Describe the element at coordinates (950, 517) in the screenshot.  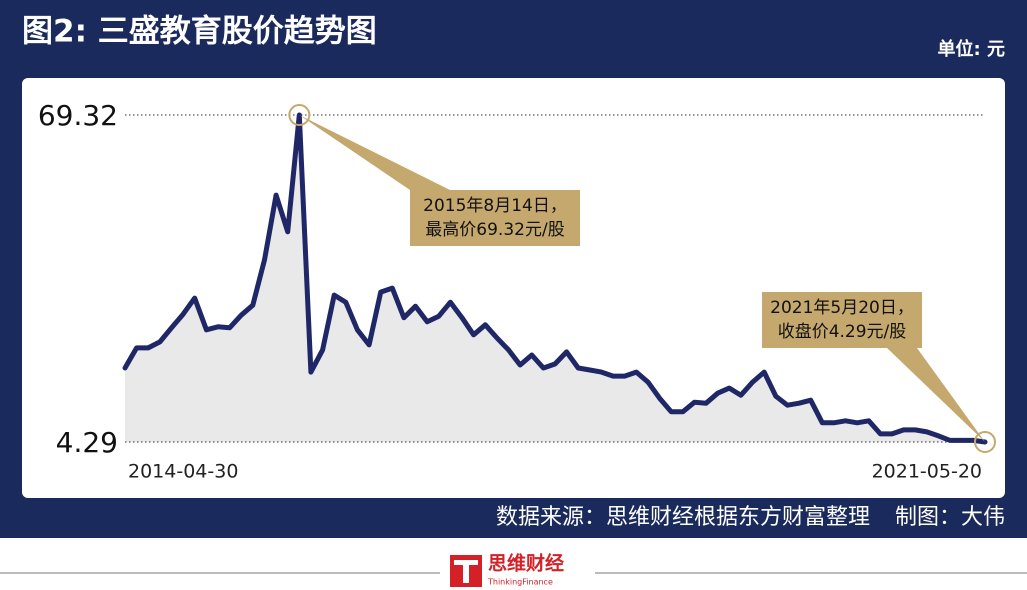
I see `credit: 制图：大伟` at that location.